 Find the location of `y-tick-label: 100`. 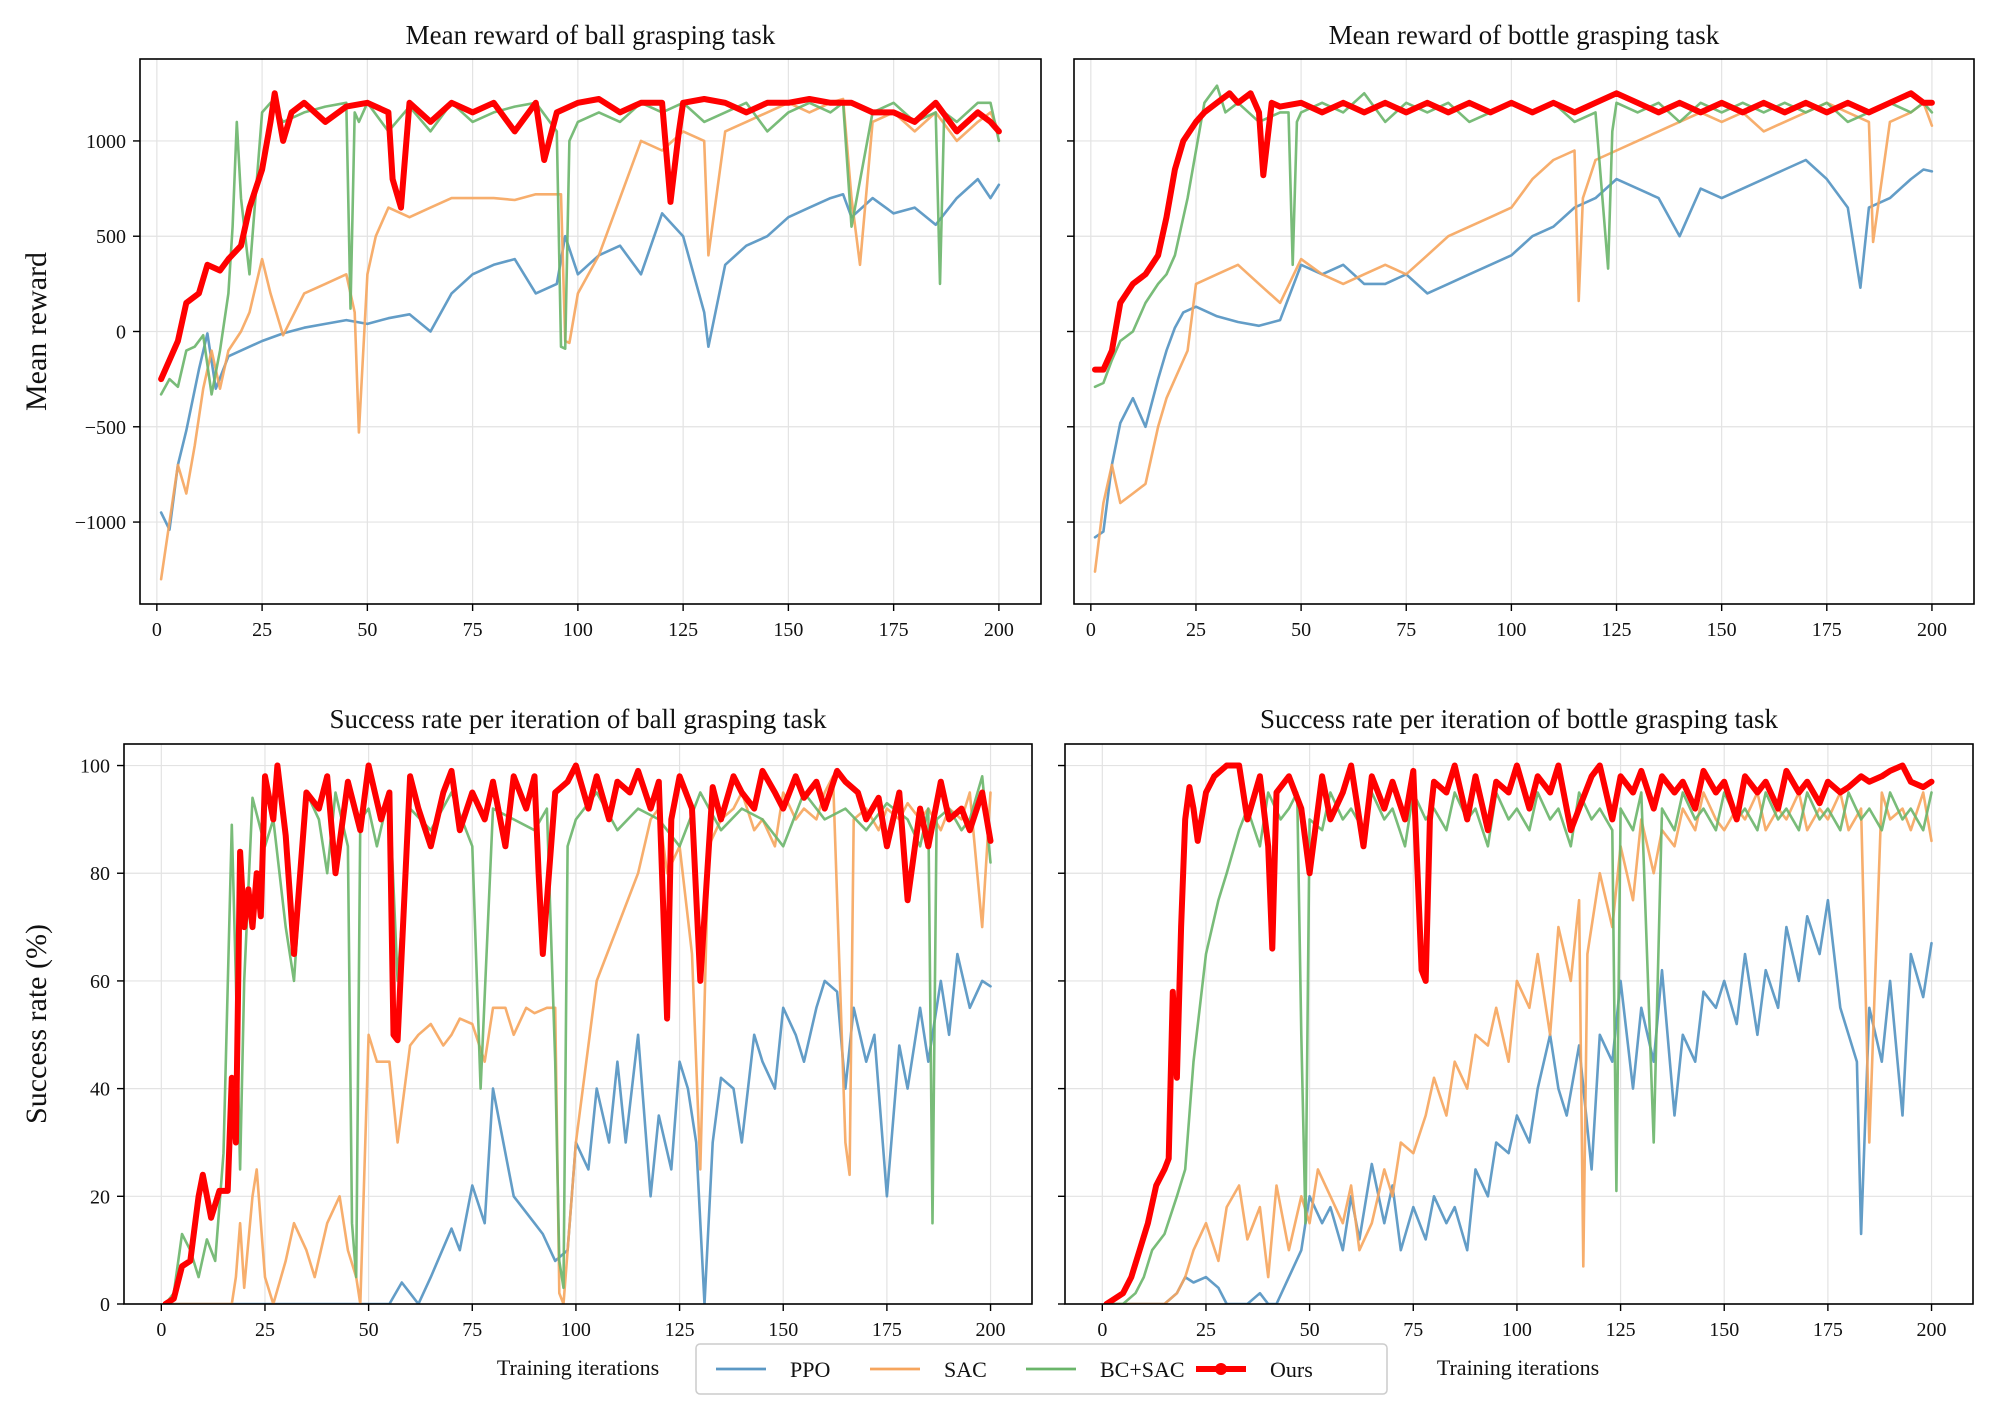

y-tick-label: 100 is located at coordinates (95, 767).